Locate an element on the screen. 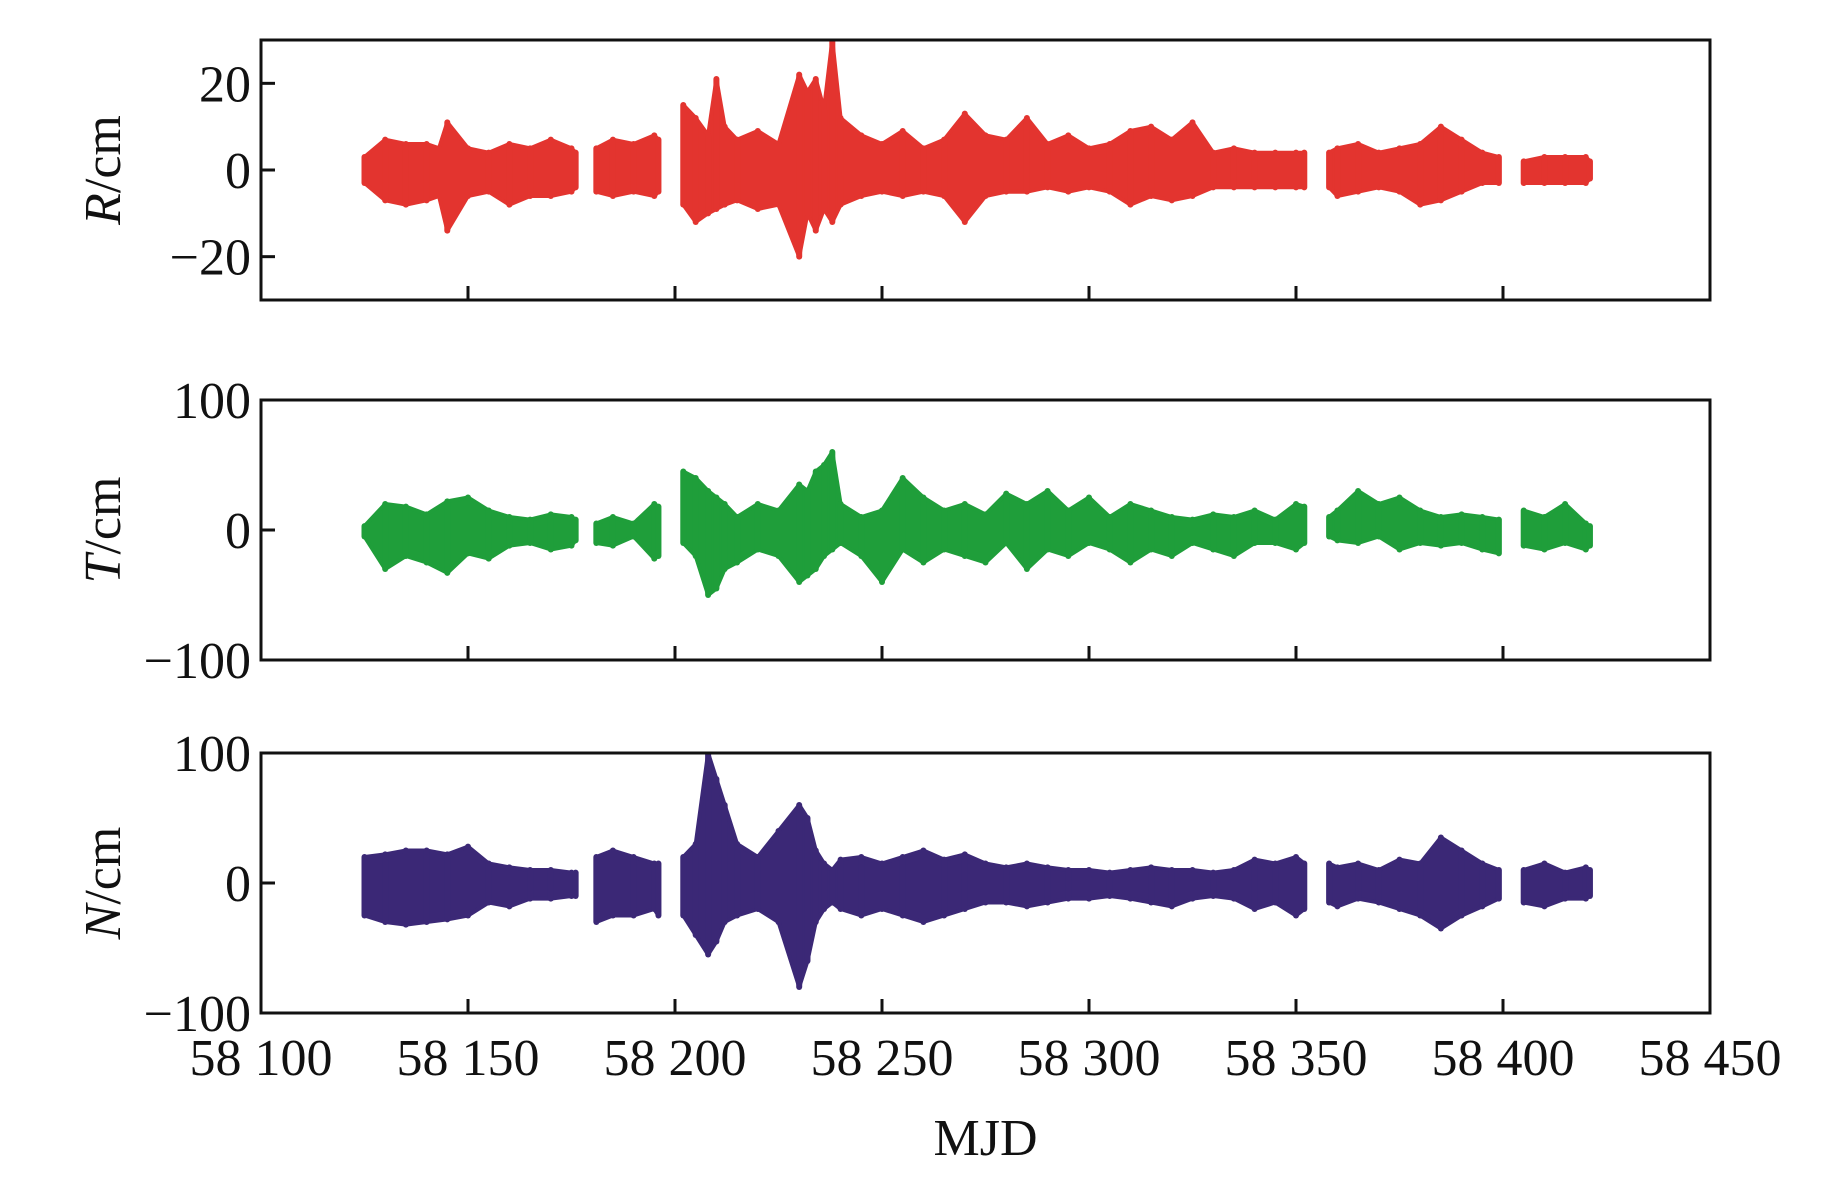 Image resolution: width=1843 pixels, height=1181 pixels. x-tick-label: 58 200 is located at coordinates (675, 1058).